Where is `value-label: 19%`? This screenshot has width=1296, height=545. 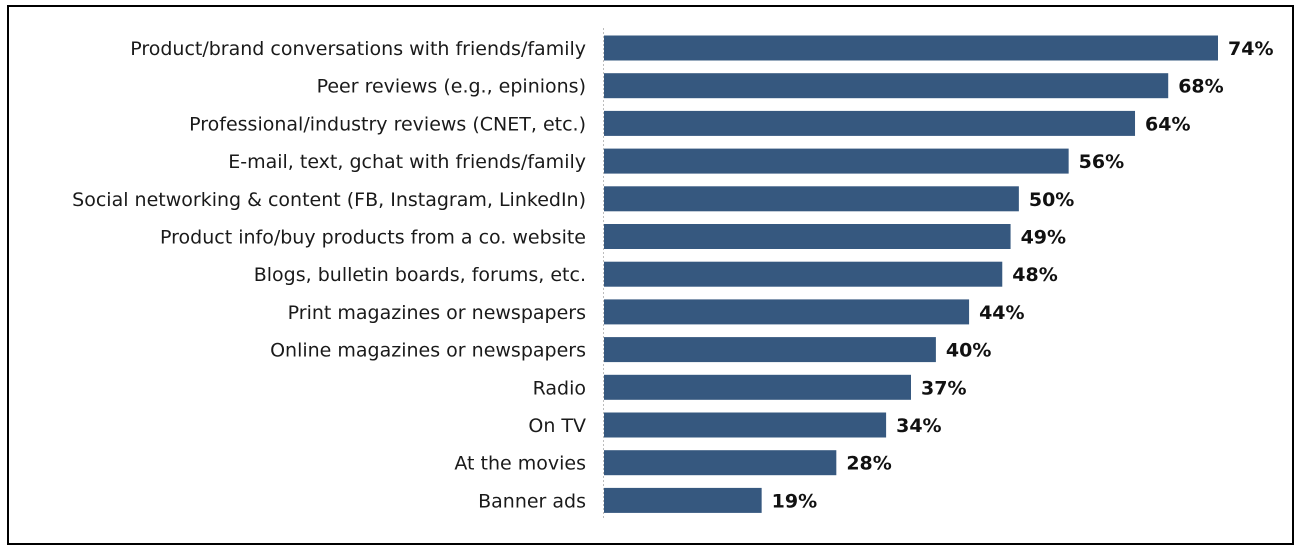 value-label: 19% is located at coordinates (794, 501).